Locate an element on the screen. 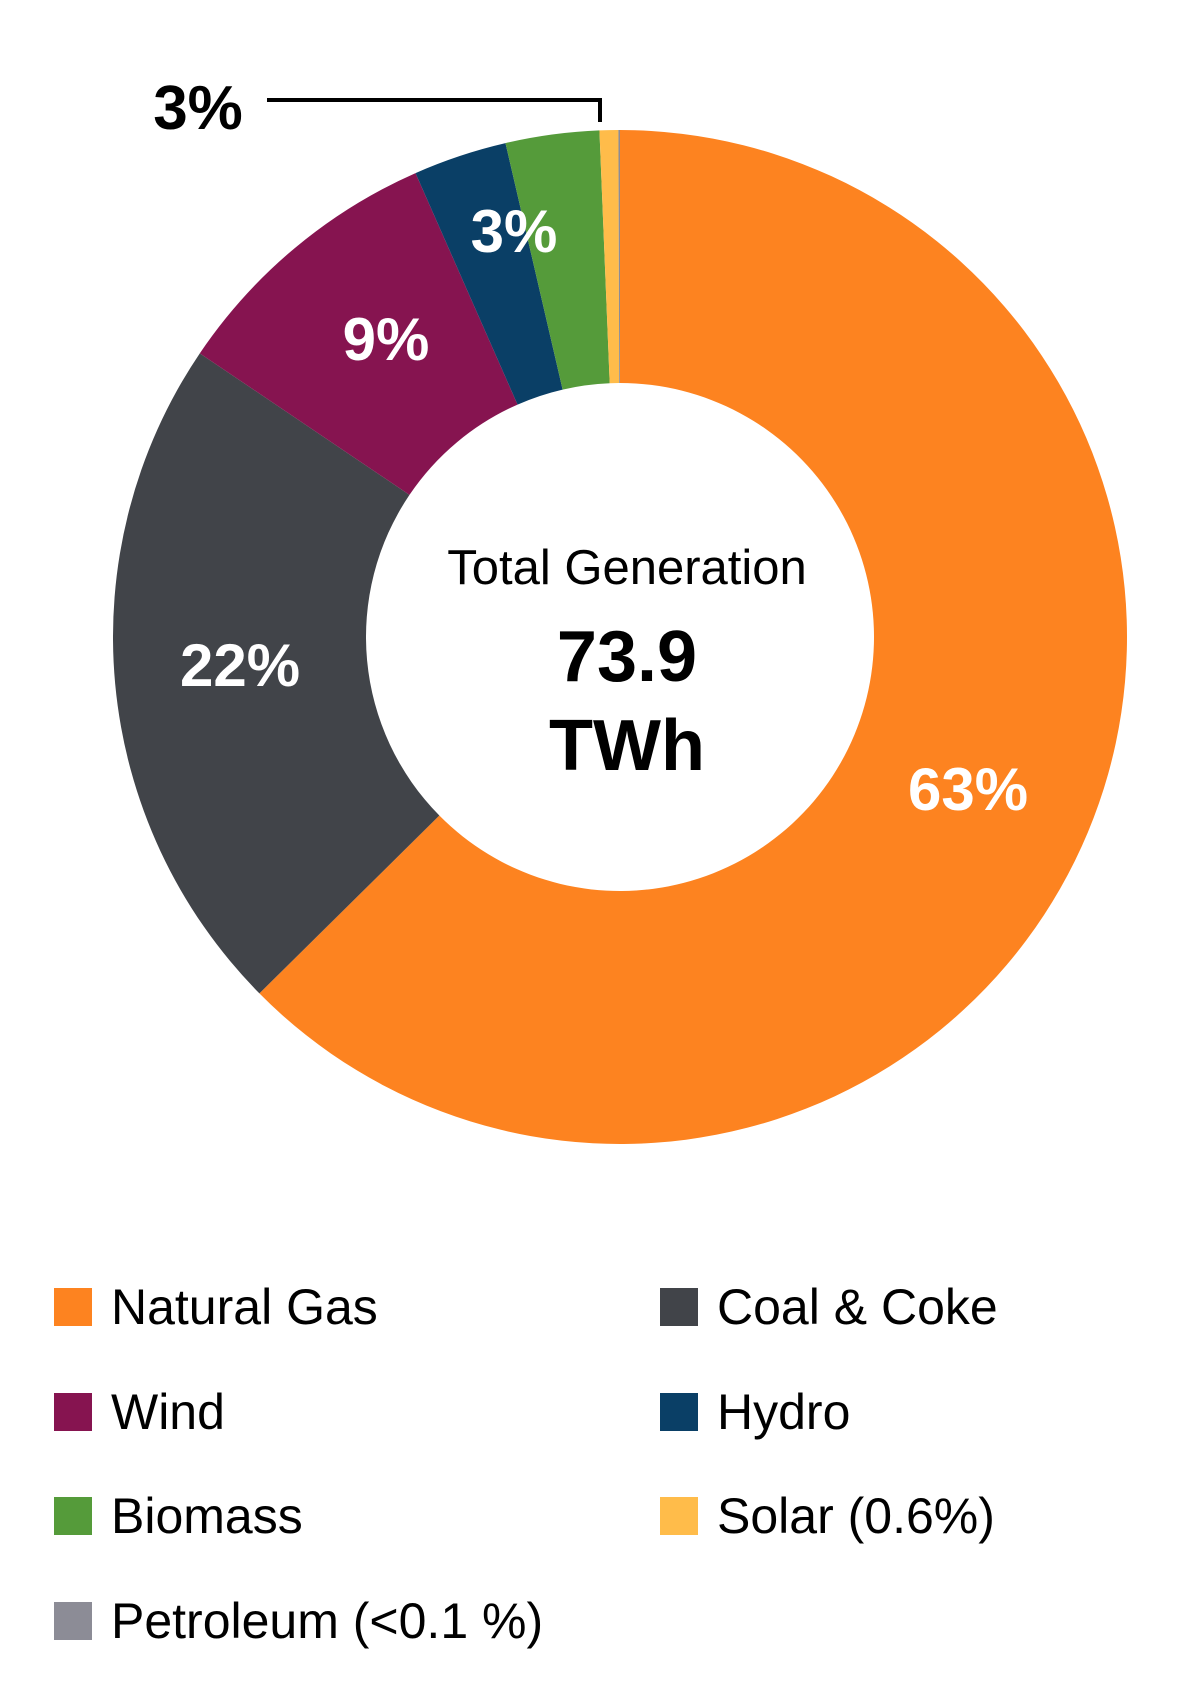  legend-label: Natural Gas is located at coordinates (244, 1307).